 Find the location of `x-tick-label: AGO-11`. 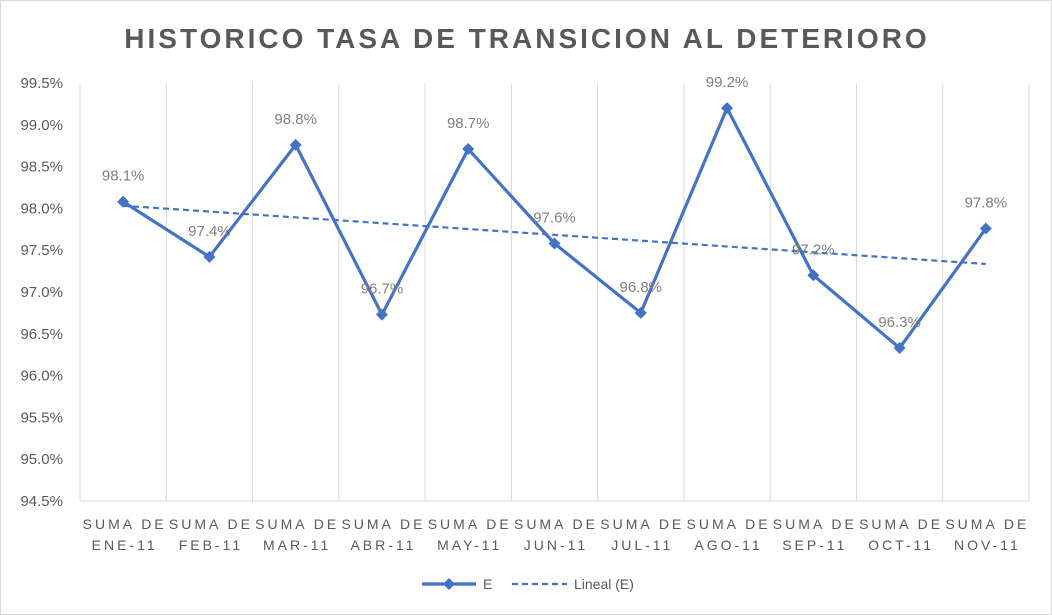

x-tick-label: AGO-11 is located at coordinates (728, 545).